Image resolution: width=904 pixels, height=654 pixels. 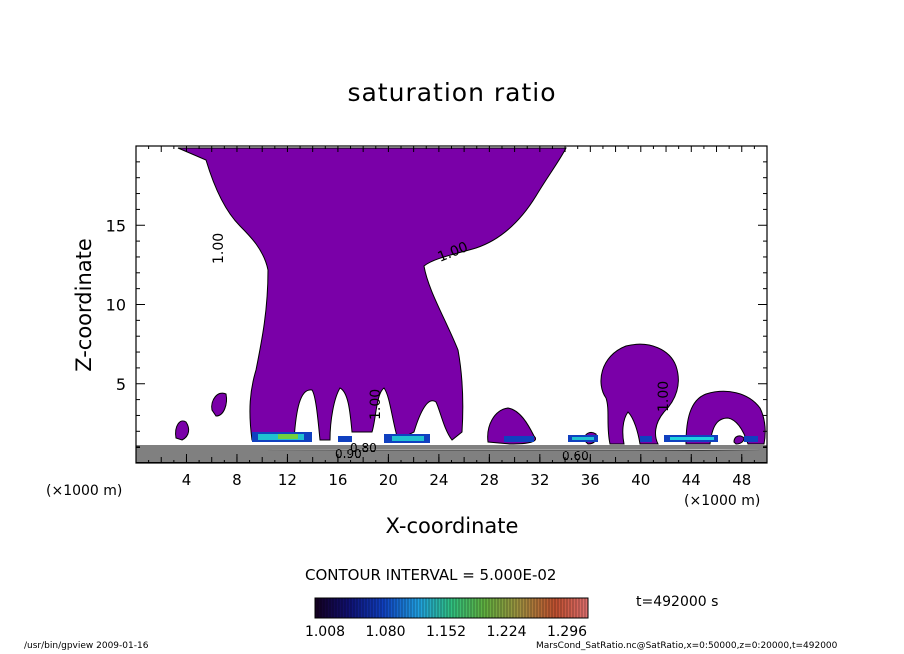 I want to click on contour-label: 0.80, so click(x=363, y=448).